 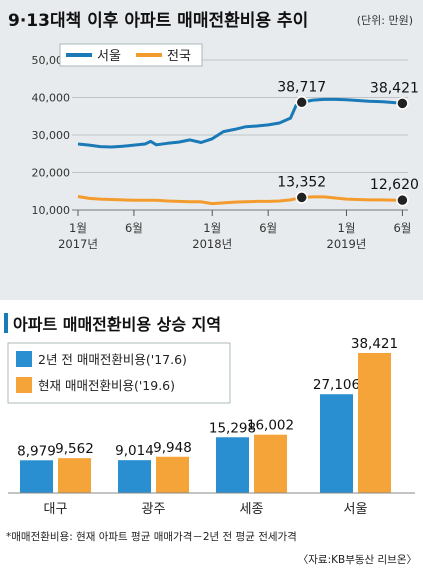 What do you see at coordinates (131, 55) in the screenshot?
I see `legend-box` at bounding box center [131, 55].